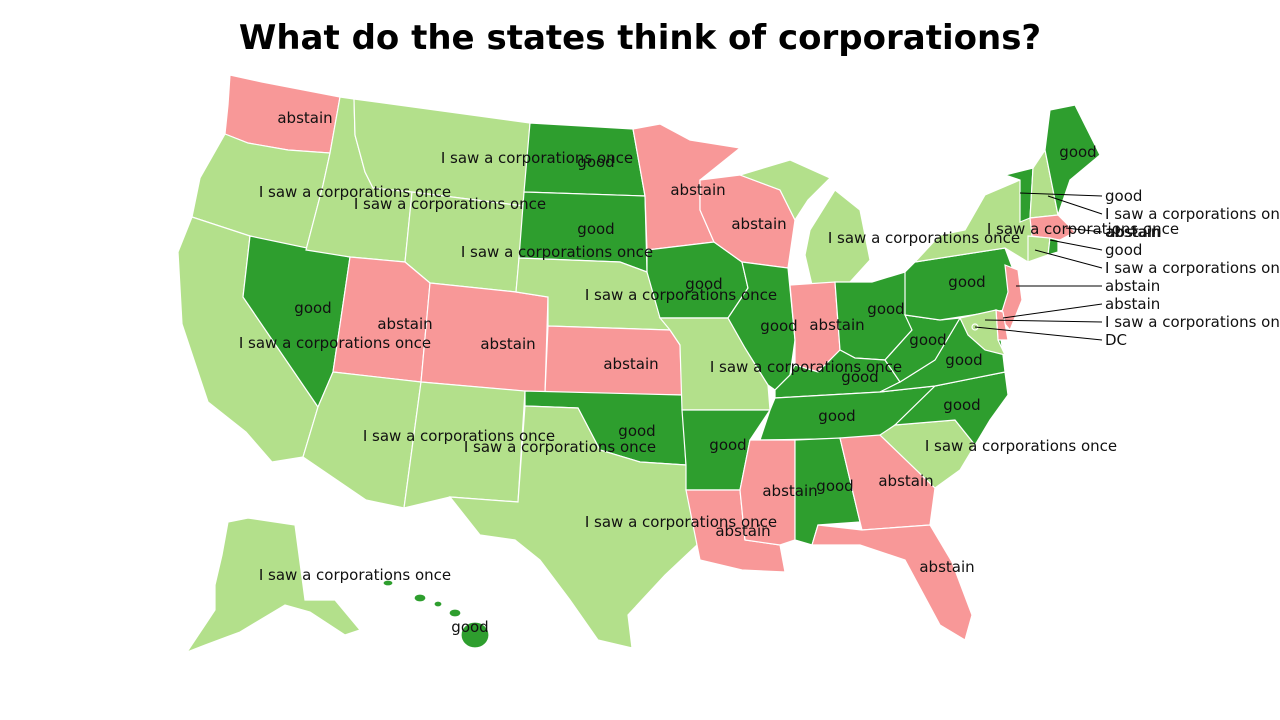  I want to click on state-colorado, so click(484, 338).